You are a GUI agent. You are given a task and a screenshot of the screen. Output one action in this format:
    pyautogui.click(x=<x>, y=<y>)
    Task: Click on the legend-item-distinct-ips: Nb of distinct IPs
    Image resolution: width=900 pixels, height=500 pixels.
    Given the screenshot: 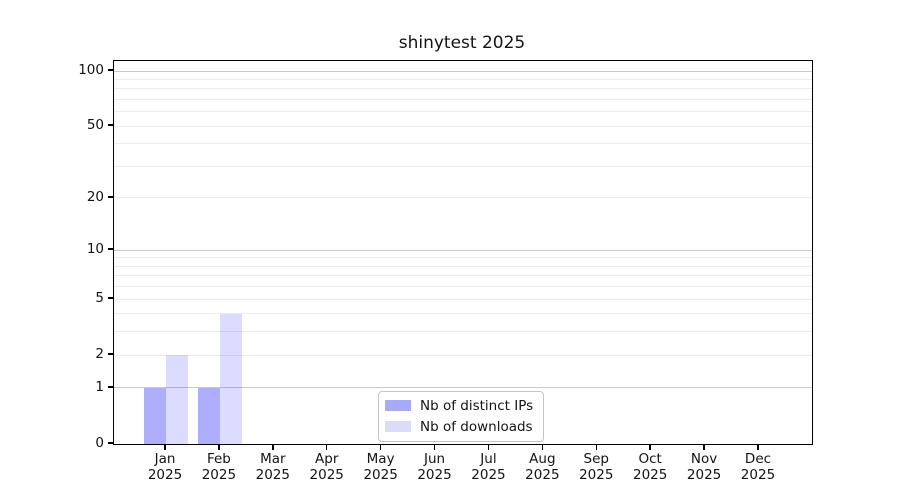 What is the action you would take?
    pyautogui.click(x=459, y=405)
    